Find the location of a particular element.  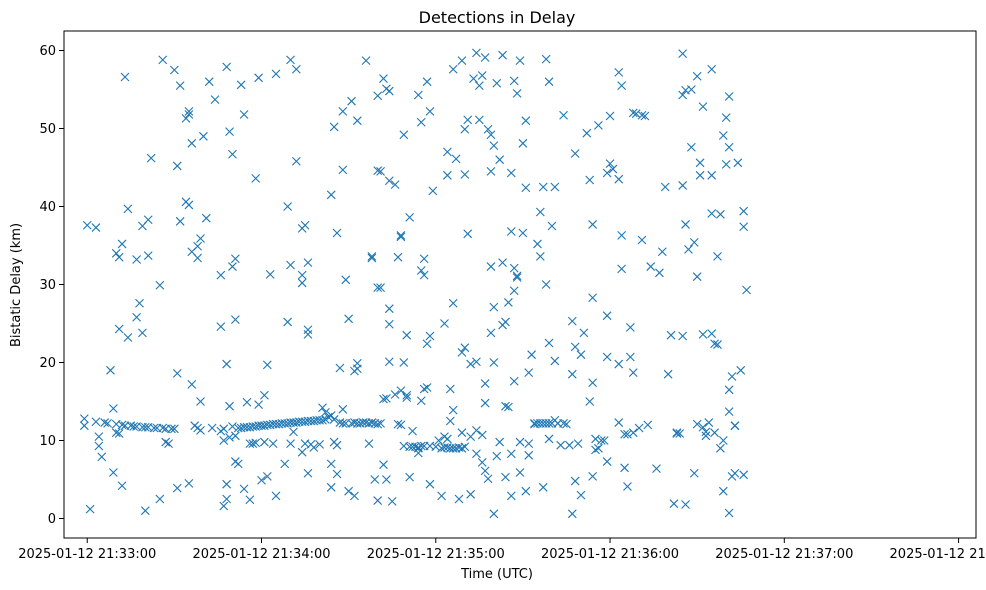

y-tick-label: 30 is located at coordinates (47, 285).